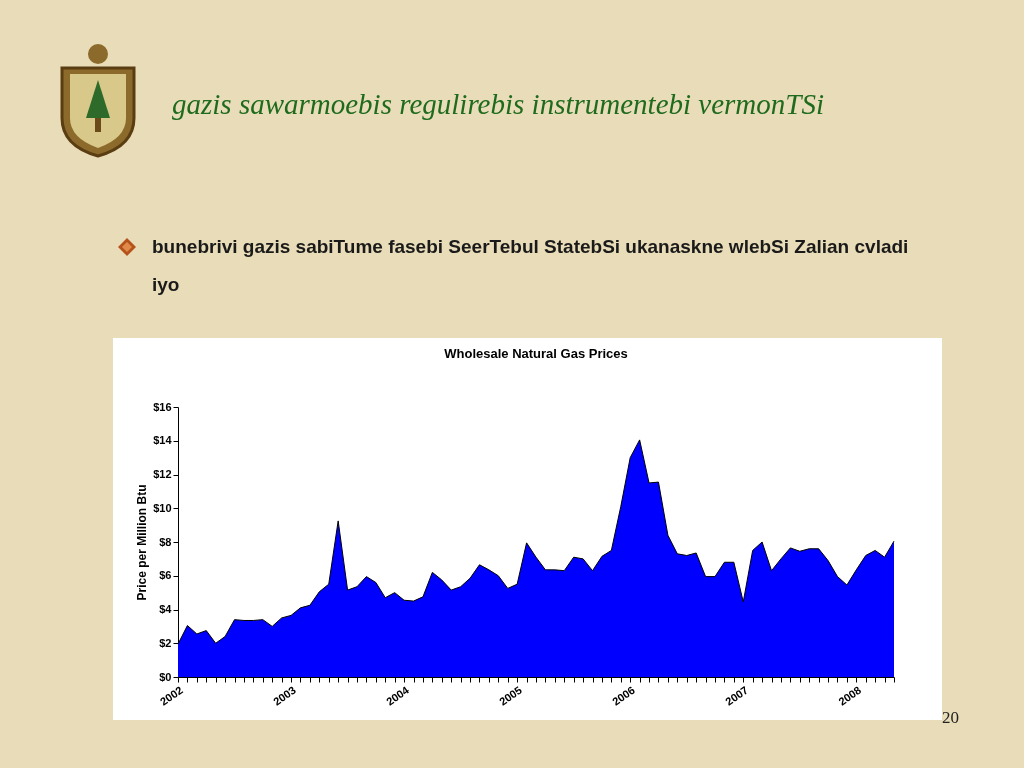  Describe the element at coordinates (162, 406) in the screenshot. I see `y-tick-label: $16` at that location.